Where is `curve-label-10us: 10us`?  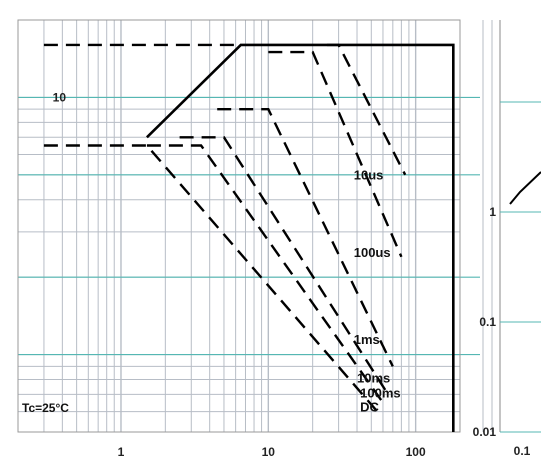 curve-label-10us: 10us is located at coordinates (369, 174).